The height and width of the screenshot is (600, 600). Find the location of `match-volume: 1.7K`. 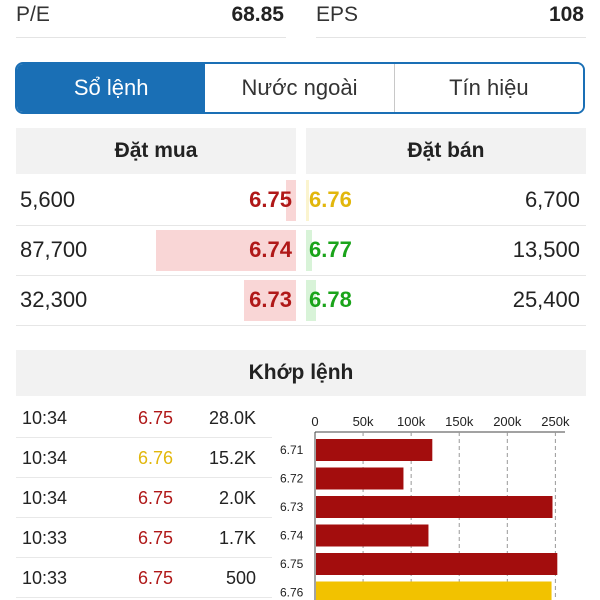

match-volume: 1.7K is located at coordinates (237, 538).